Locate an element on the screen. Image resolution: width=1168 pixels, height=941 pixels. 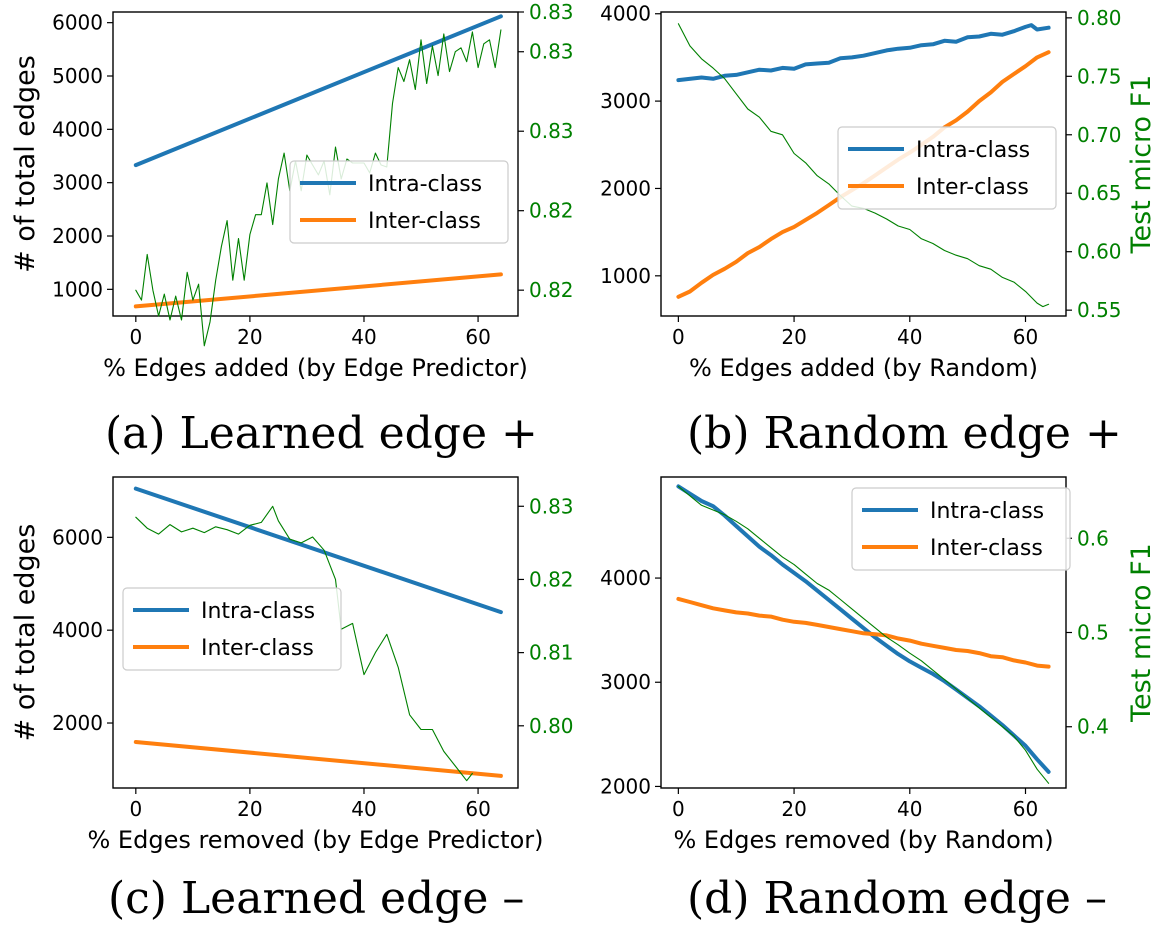
panel-b-y-tick-label: 1000 is located at coordinates (625, 276).